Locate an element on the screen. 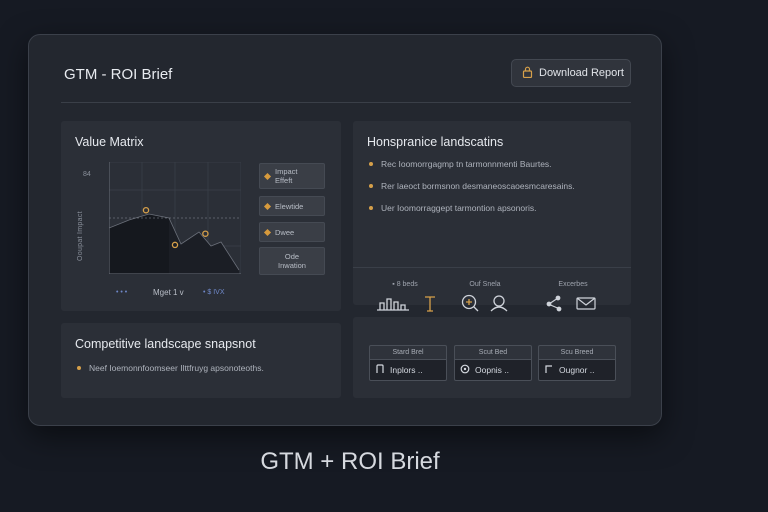  legend-dwee: Dwee is located at coordinates (292, 232).